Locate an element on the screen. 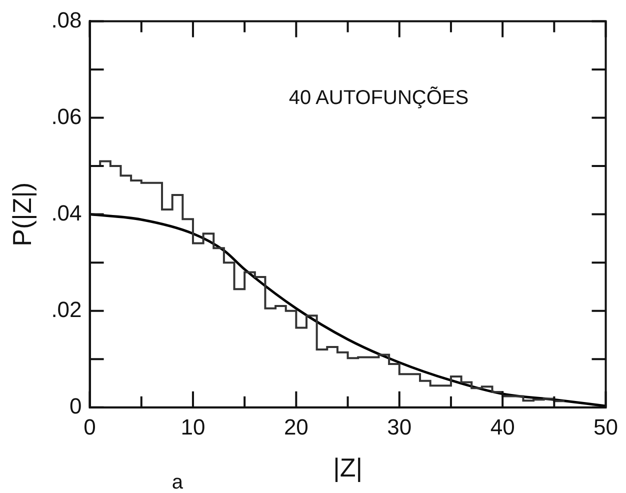 This screenshot has height=493, width=626. x-tick-label: 40 is located at coordinates (502, 427).